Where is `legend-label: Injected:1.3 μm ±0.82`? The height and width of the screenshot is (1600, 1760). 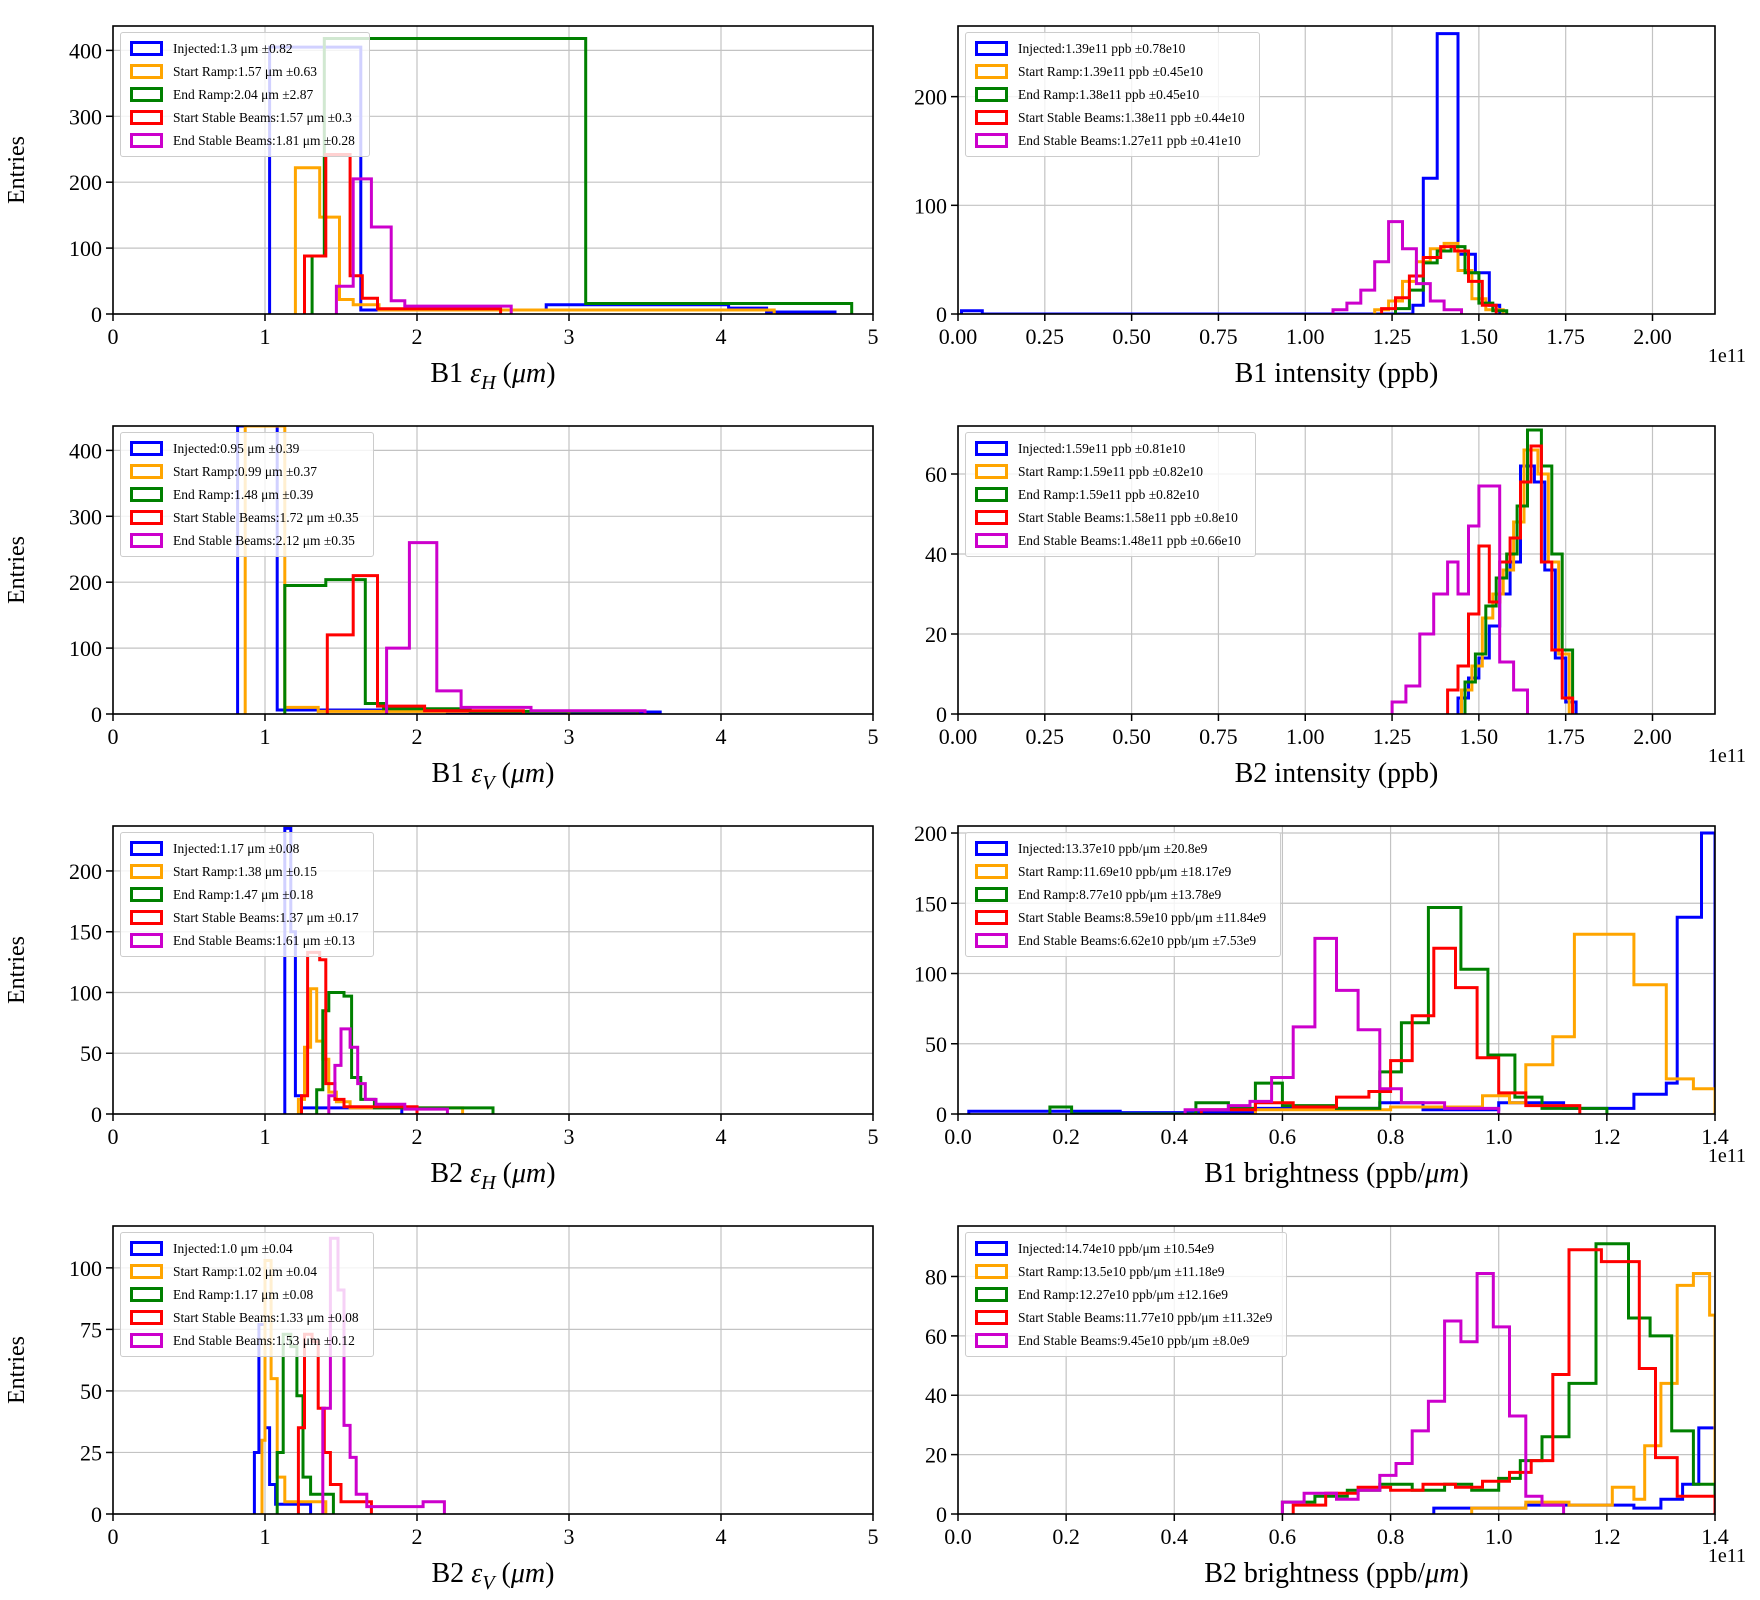
legend-label: Injected:1.3 μm ±0.82 is located at coordinates (233, 48).